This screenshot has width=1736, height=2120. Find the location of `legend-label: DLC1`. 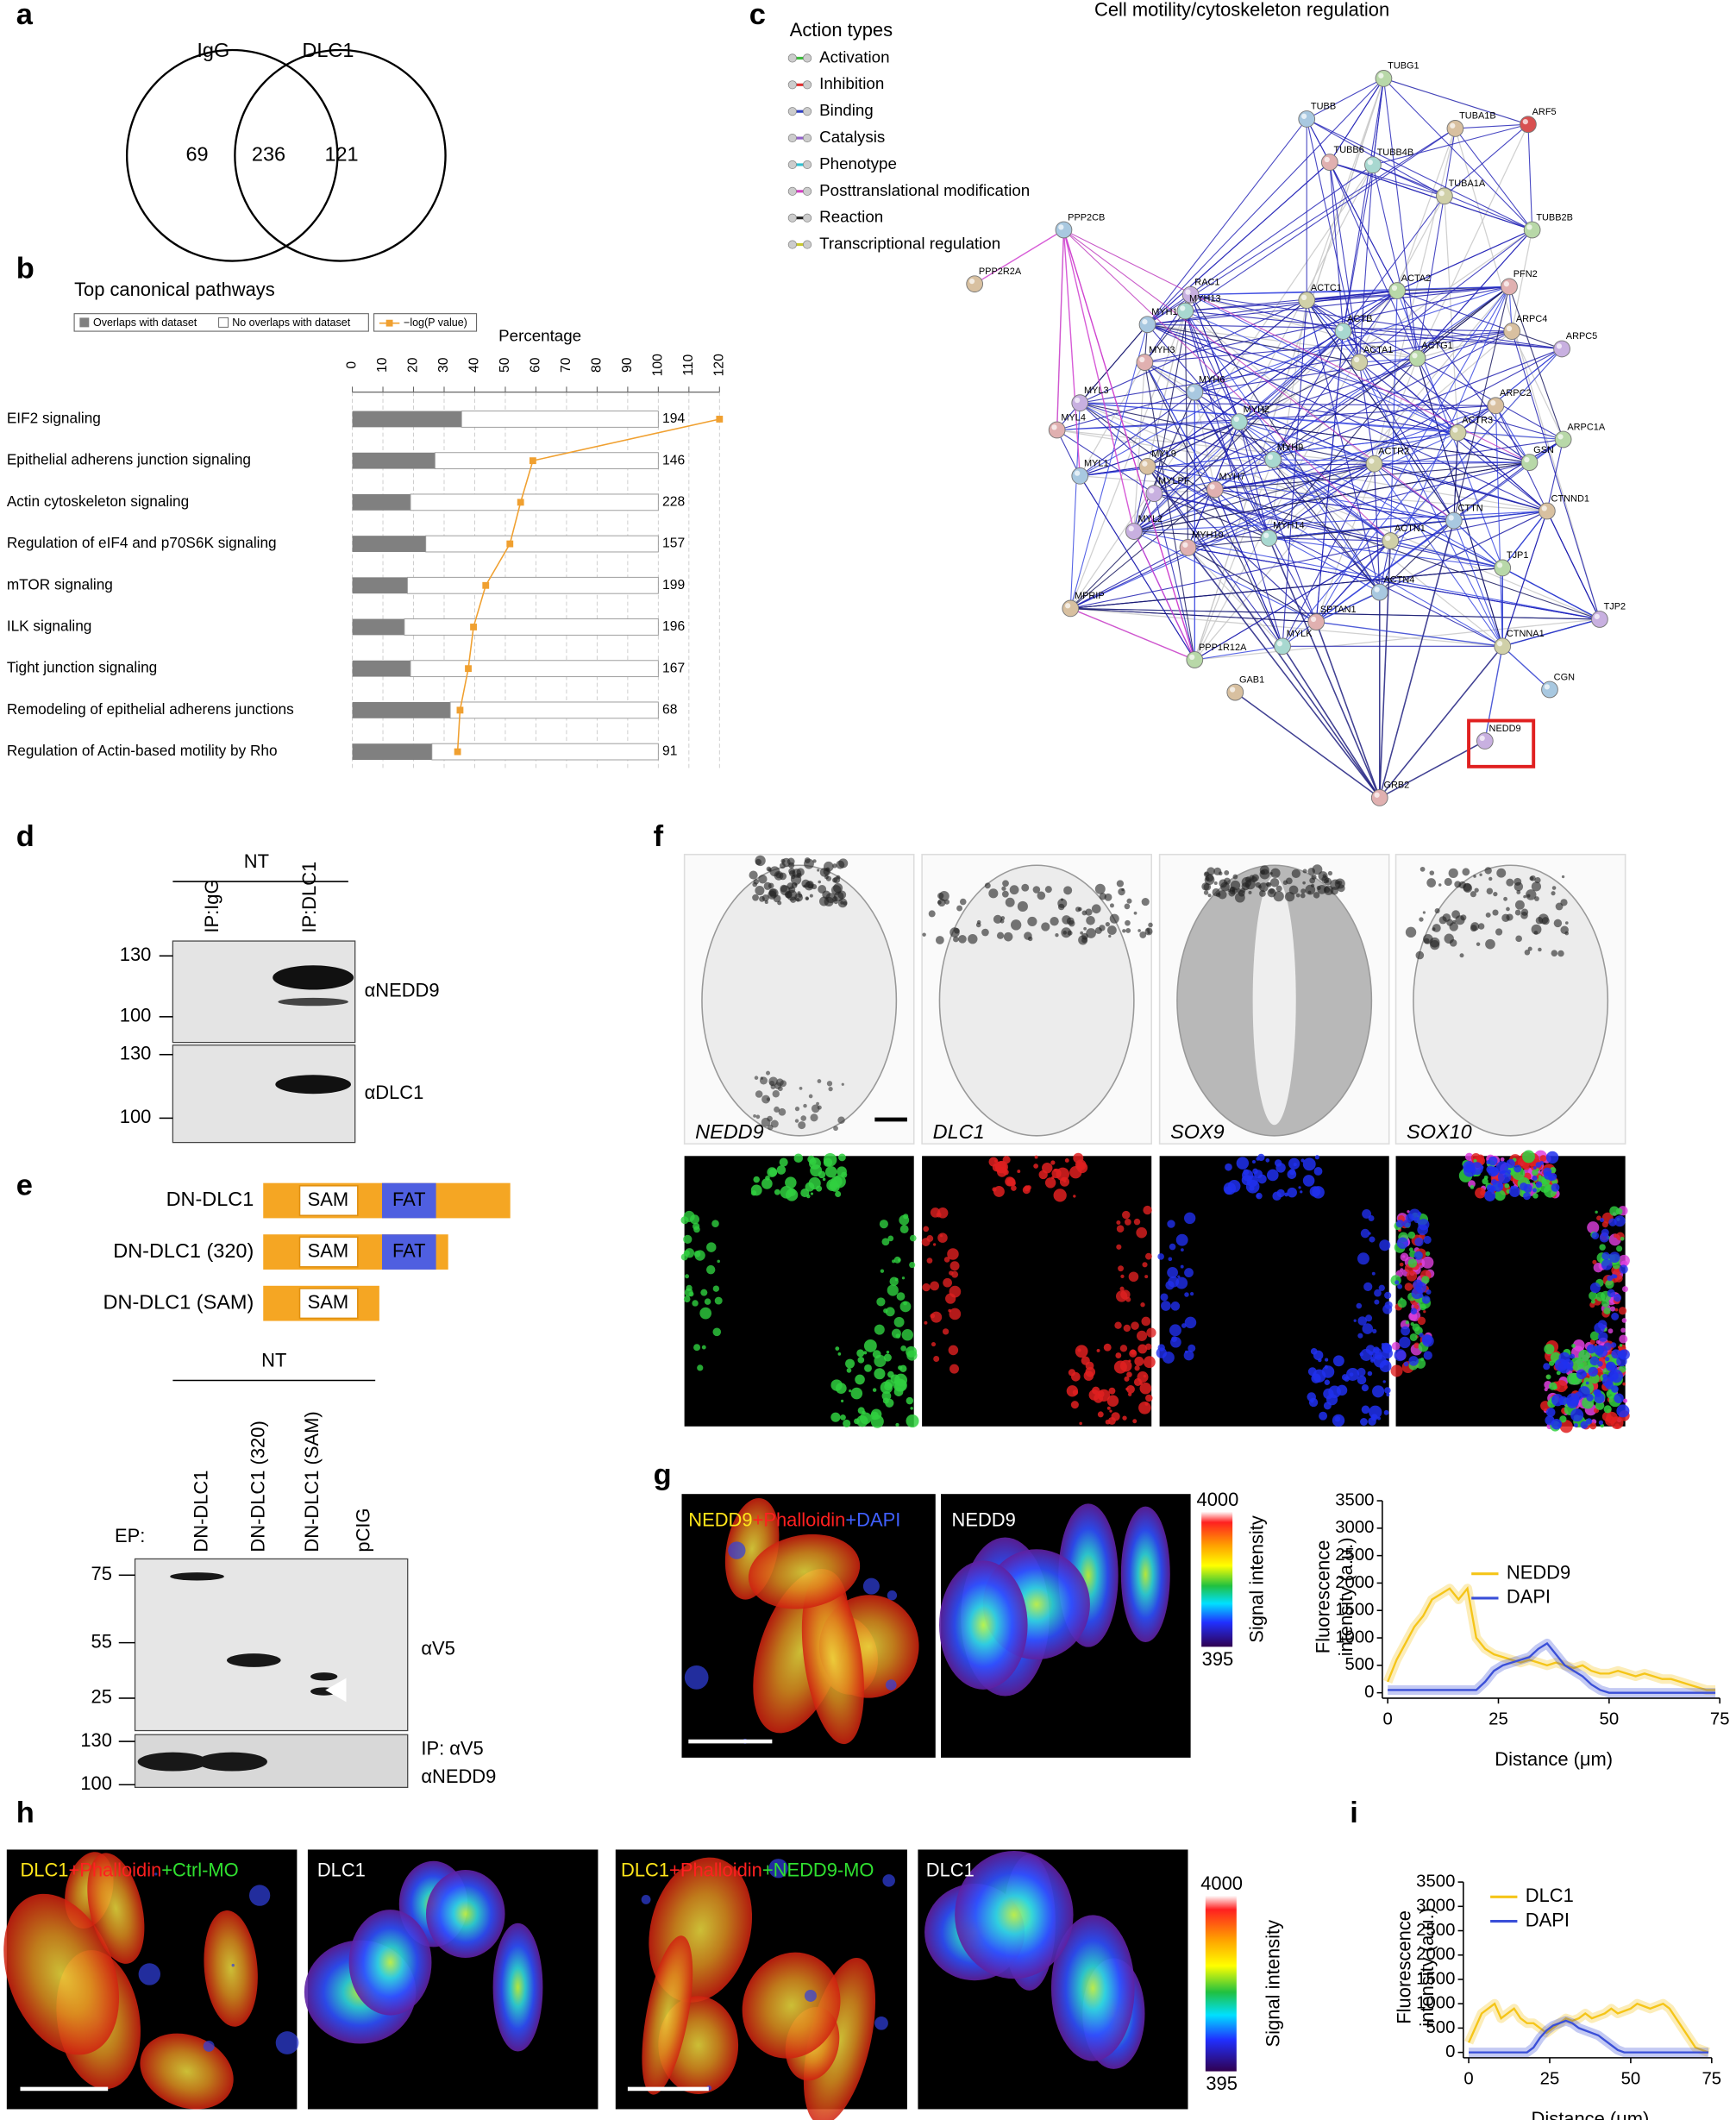

legend-label: DLC1 is located at coordinates (1550, 1895).